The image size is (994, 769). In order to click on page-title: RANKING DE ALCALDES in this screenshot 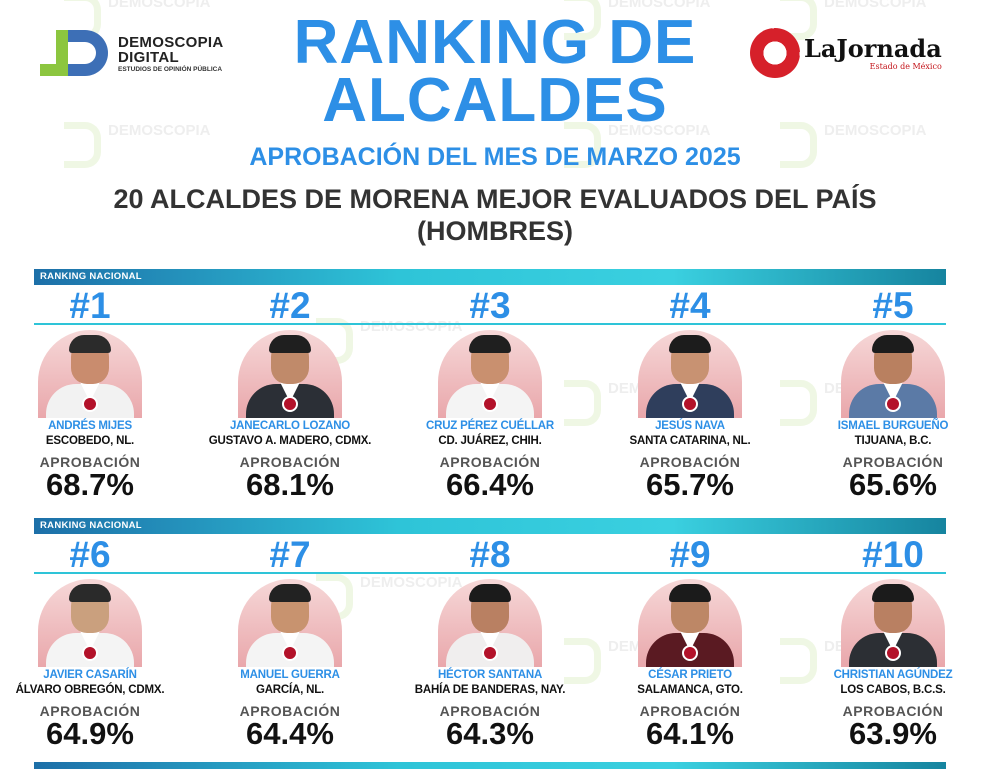, I will do `click(495, 71)`.